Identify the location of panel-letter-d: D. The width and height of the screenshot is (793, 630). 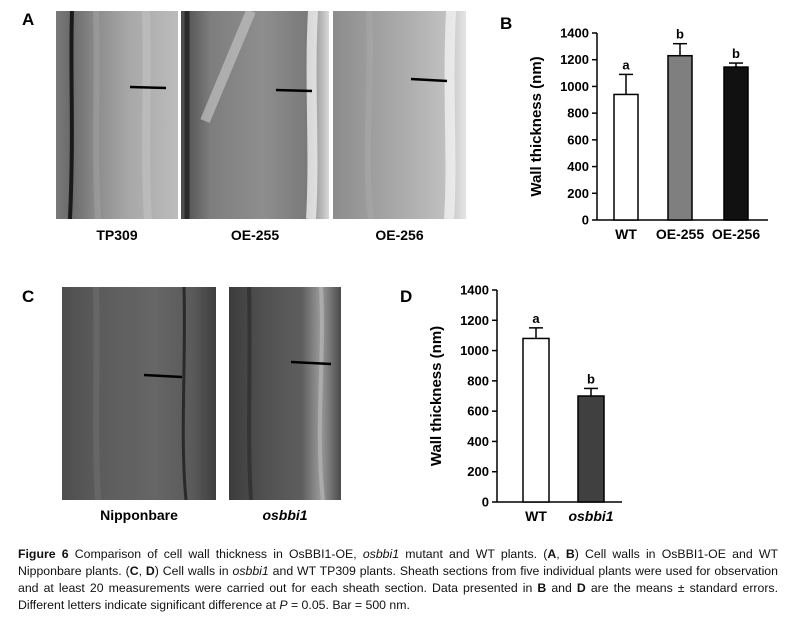
(406, 296).